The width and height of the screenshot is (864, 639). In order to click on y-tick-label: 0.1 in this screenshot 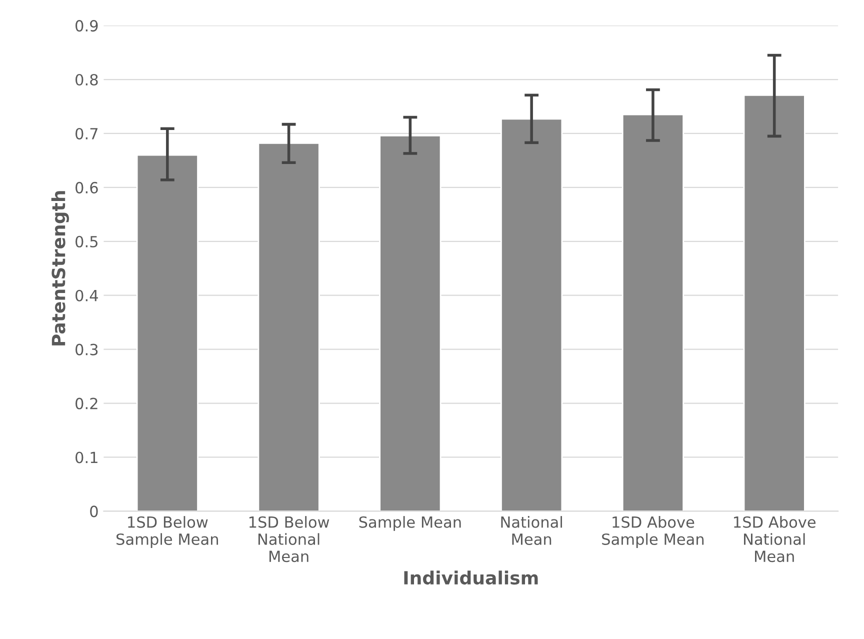, I will do `click(87, 458)`.